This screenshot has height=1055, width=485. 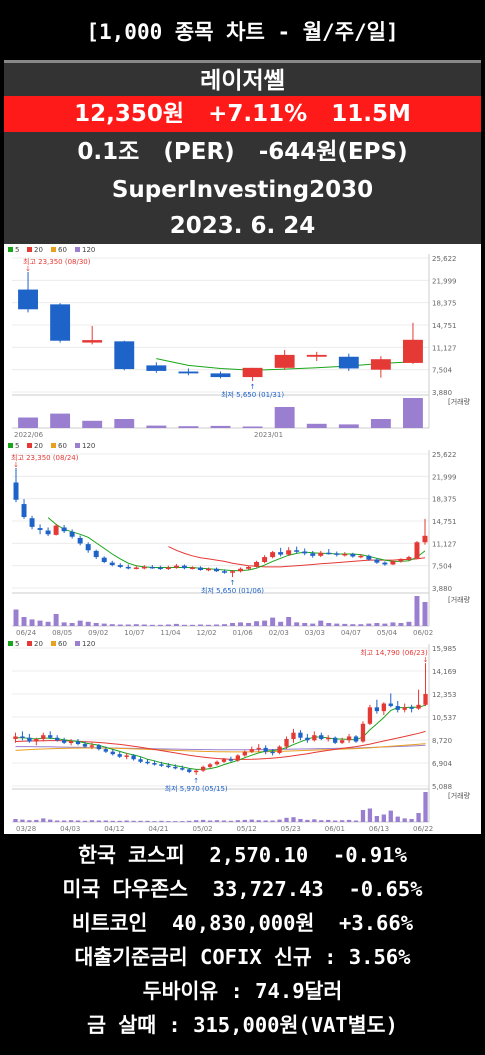 I want to click on y-tick-label: 21,999, so click(x=444, y=477).